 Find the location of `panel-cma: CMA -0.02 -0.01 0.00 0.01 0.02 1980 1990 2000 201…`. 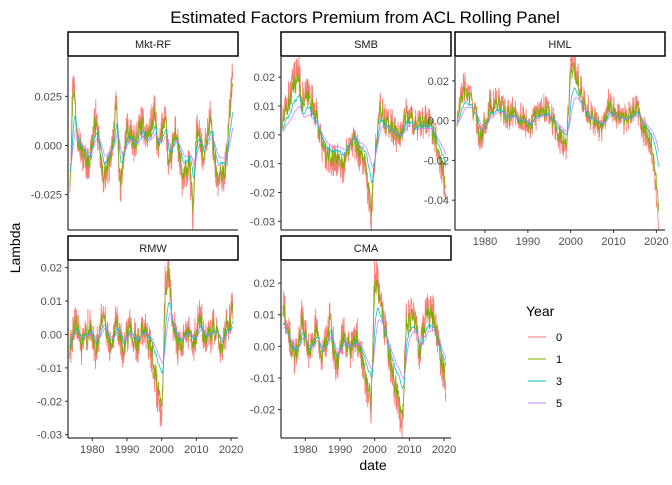

panel-cma: CMA -0.02 -0.01 0.00 0.01 0.02 1980 1990 2000 201… is located at coordinates (353, 345).